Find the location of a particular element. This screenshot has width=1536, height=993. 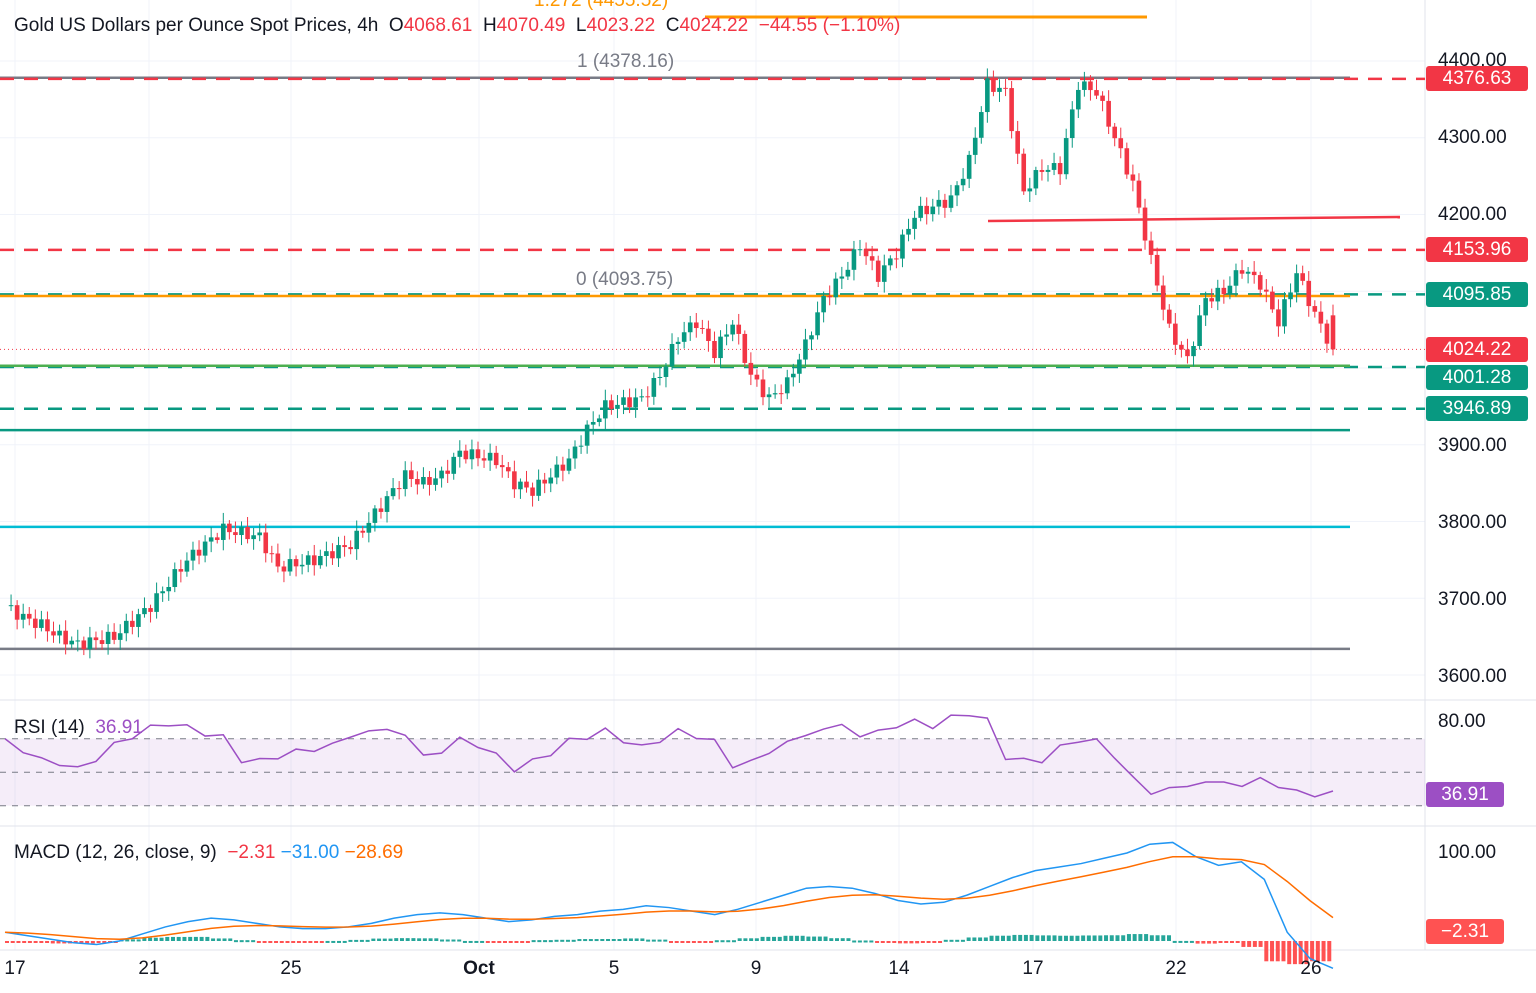

price-axis-label: 3800.00 is located at coordinates (1472, 522).